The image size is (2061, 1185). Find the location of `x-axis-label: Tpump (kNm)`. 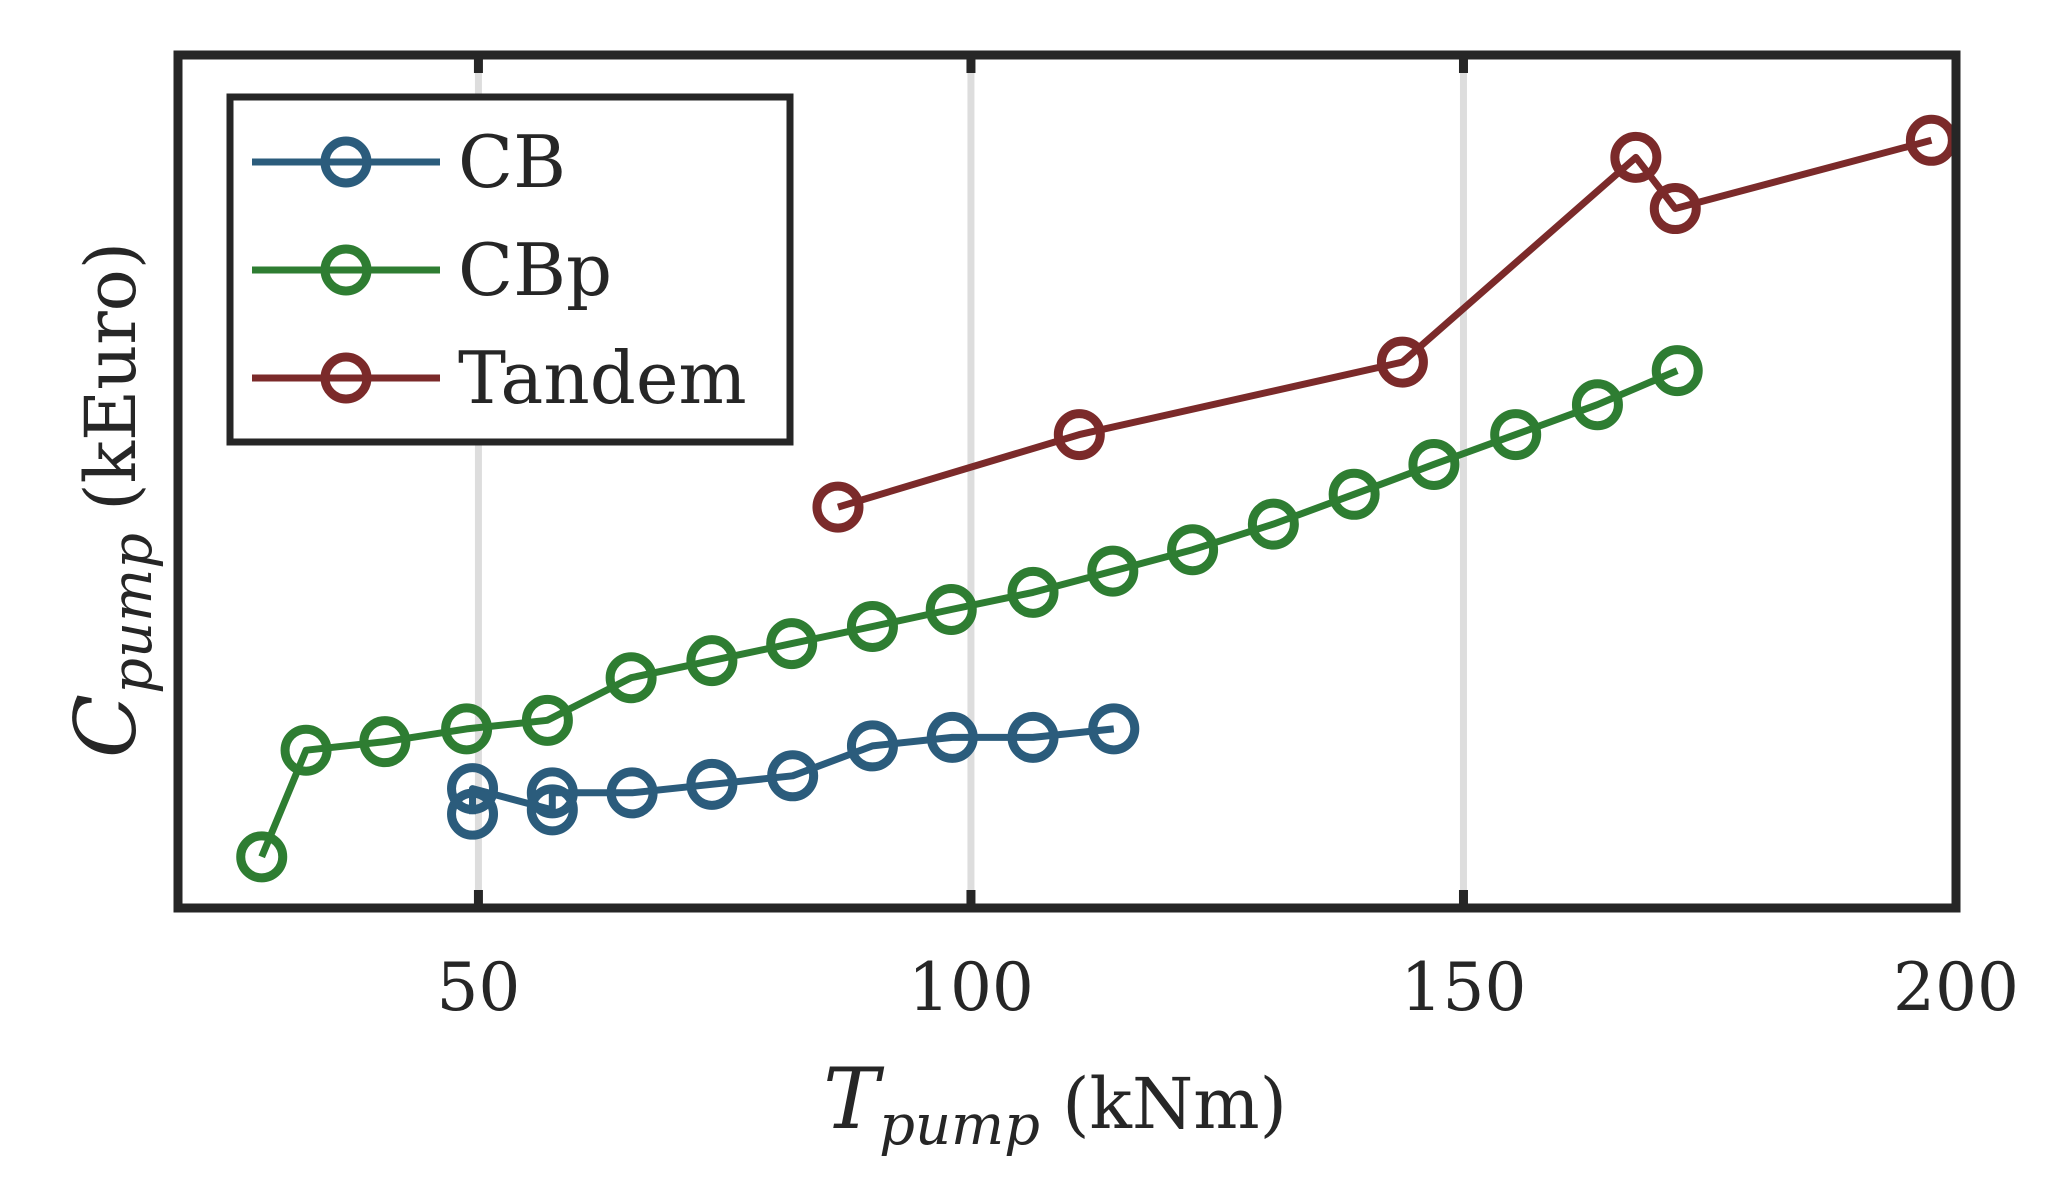

x-axis-label: Tpump (kNm) is located at coordinates (1055, 1104).